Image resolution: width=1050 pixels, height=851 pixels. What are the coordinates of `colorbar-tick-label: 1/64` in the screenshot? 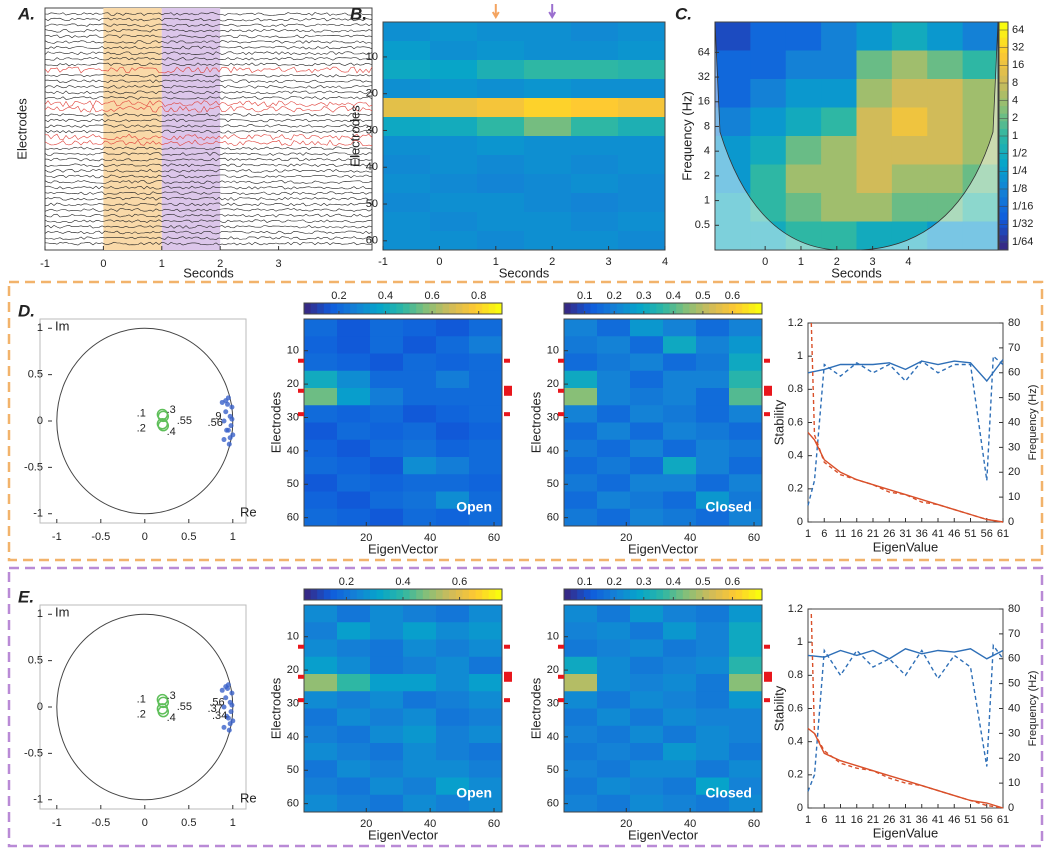 It's located at (1022, 242).